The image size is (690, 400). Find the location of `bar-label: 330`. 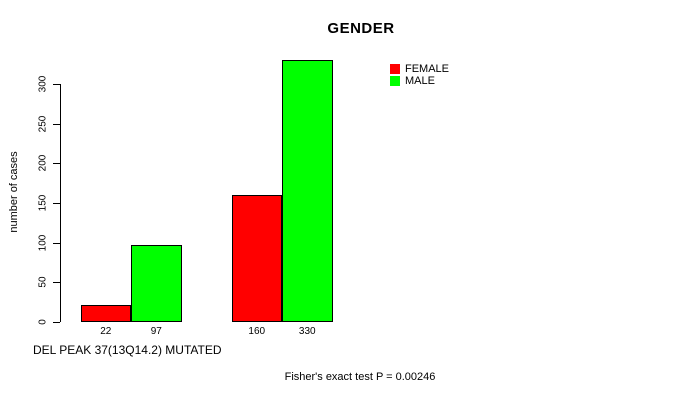

bar-label: 330 is located at coordinates (307, 331).